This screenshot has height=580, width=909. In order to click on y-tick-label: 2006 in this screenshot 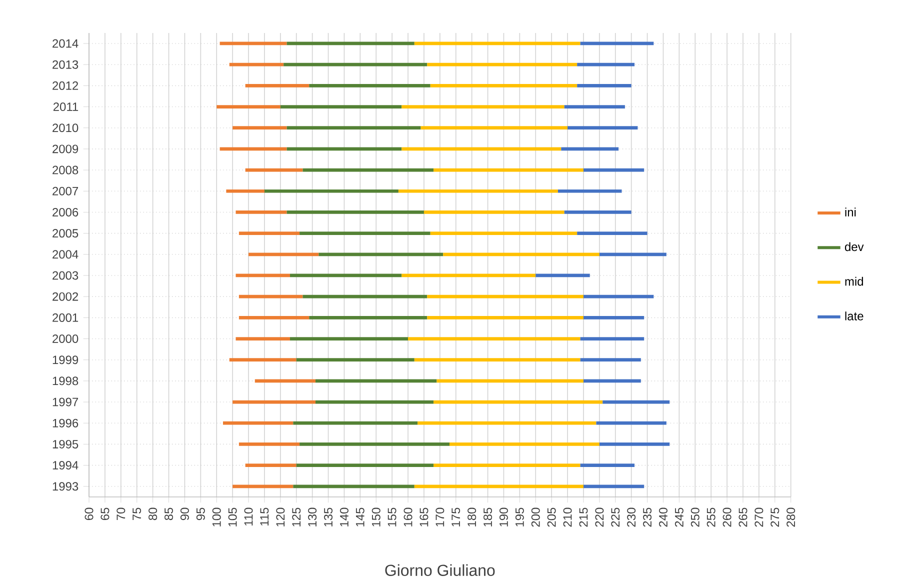, I will do `click(65, 212)`.